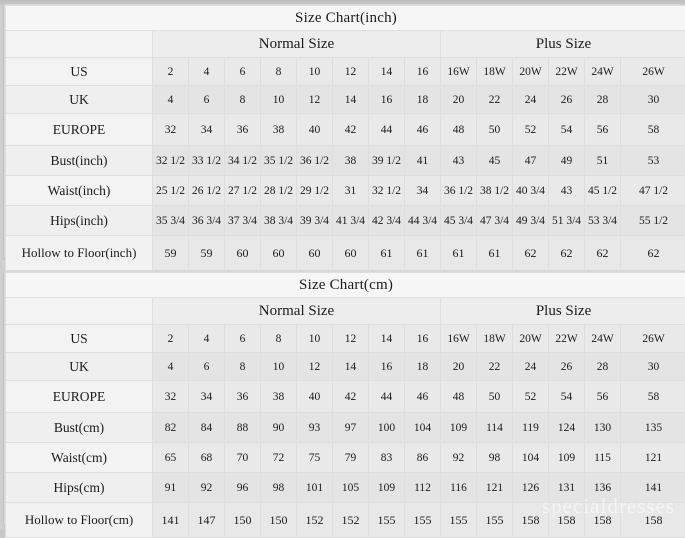 Image resolution: width=685 pixels, height=538 pixels. I want to click on cell-value: 54, so click(567, 130).